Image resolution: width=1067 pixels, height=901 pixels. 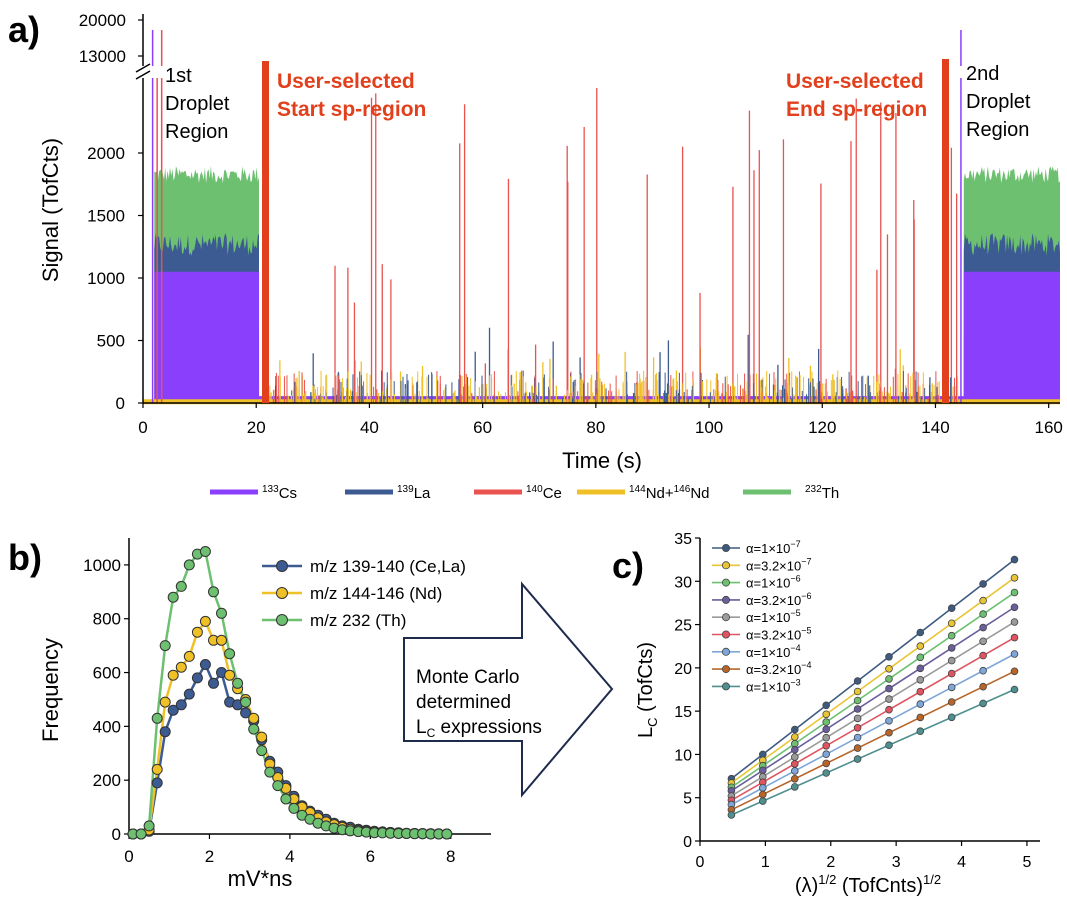 What do you see at coordinates (116, 834) in the screenshot?
I see `panel-b-y-tick-label: 0` at bounding box center [116, 834].